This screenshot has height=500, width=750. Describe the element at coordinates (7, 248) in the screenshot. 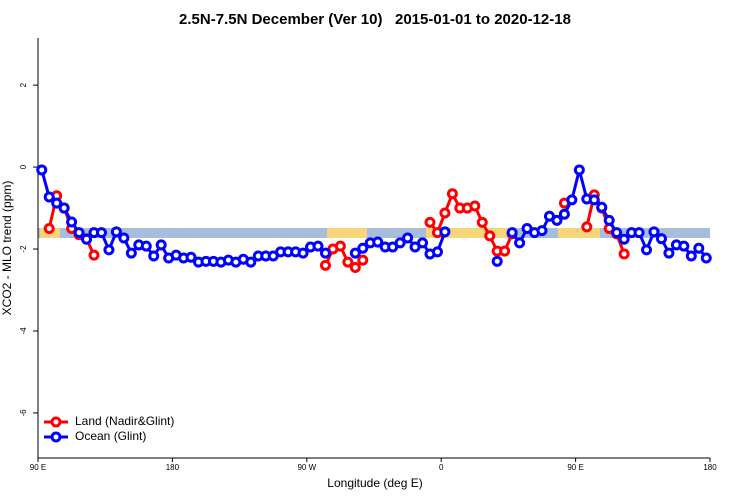

I see `y-axis-label: XCO2 - MLO trend (ppm)` at that location.